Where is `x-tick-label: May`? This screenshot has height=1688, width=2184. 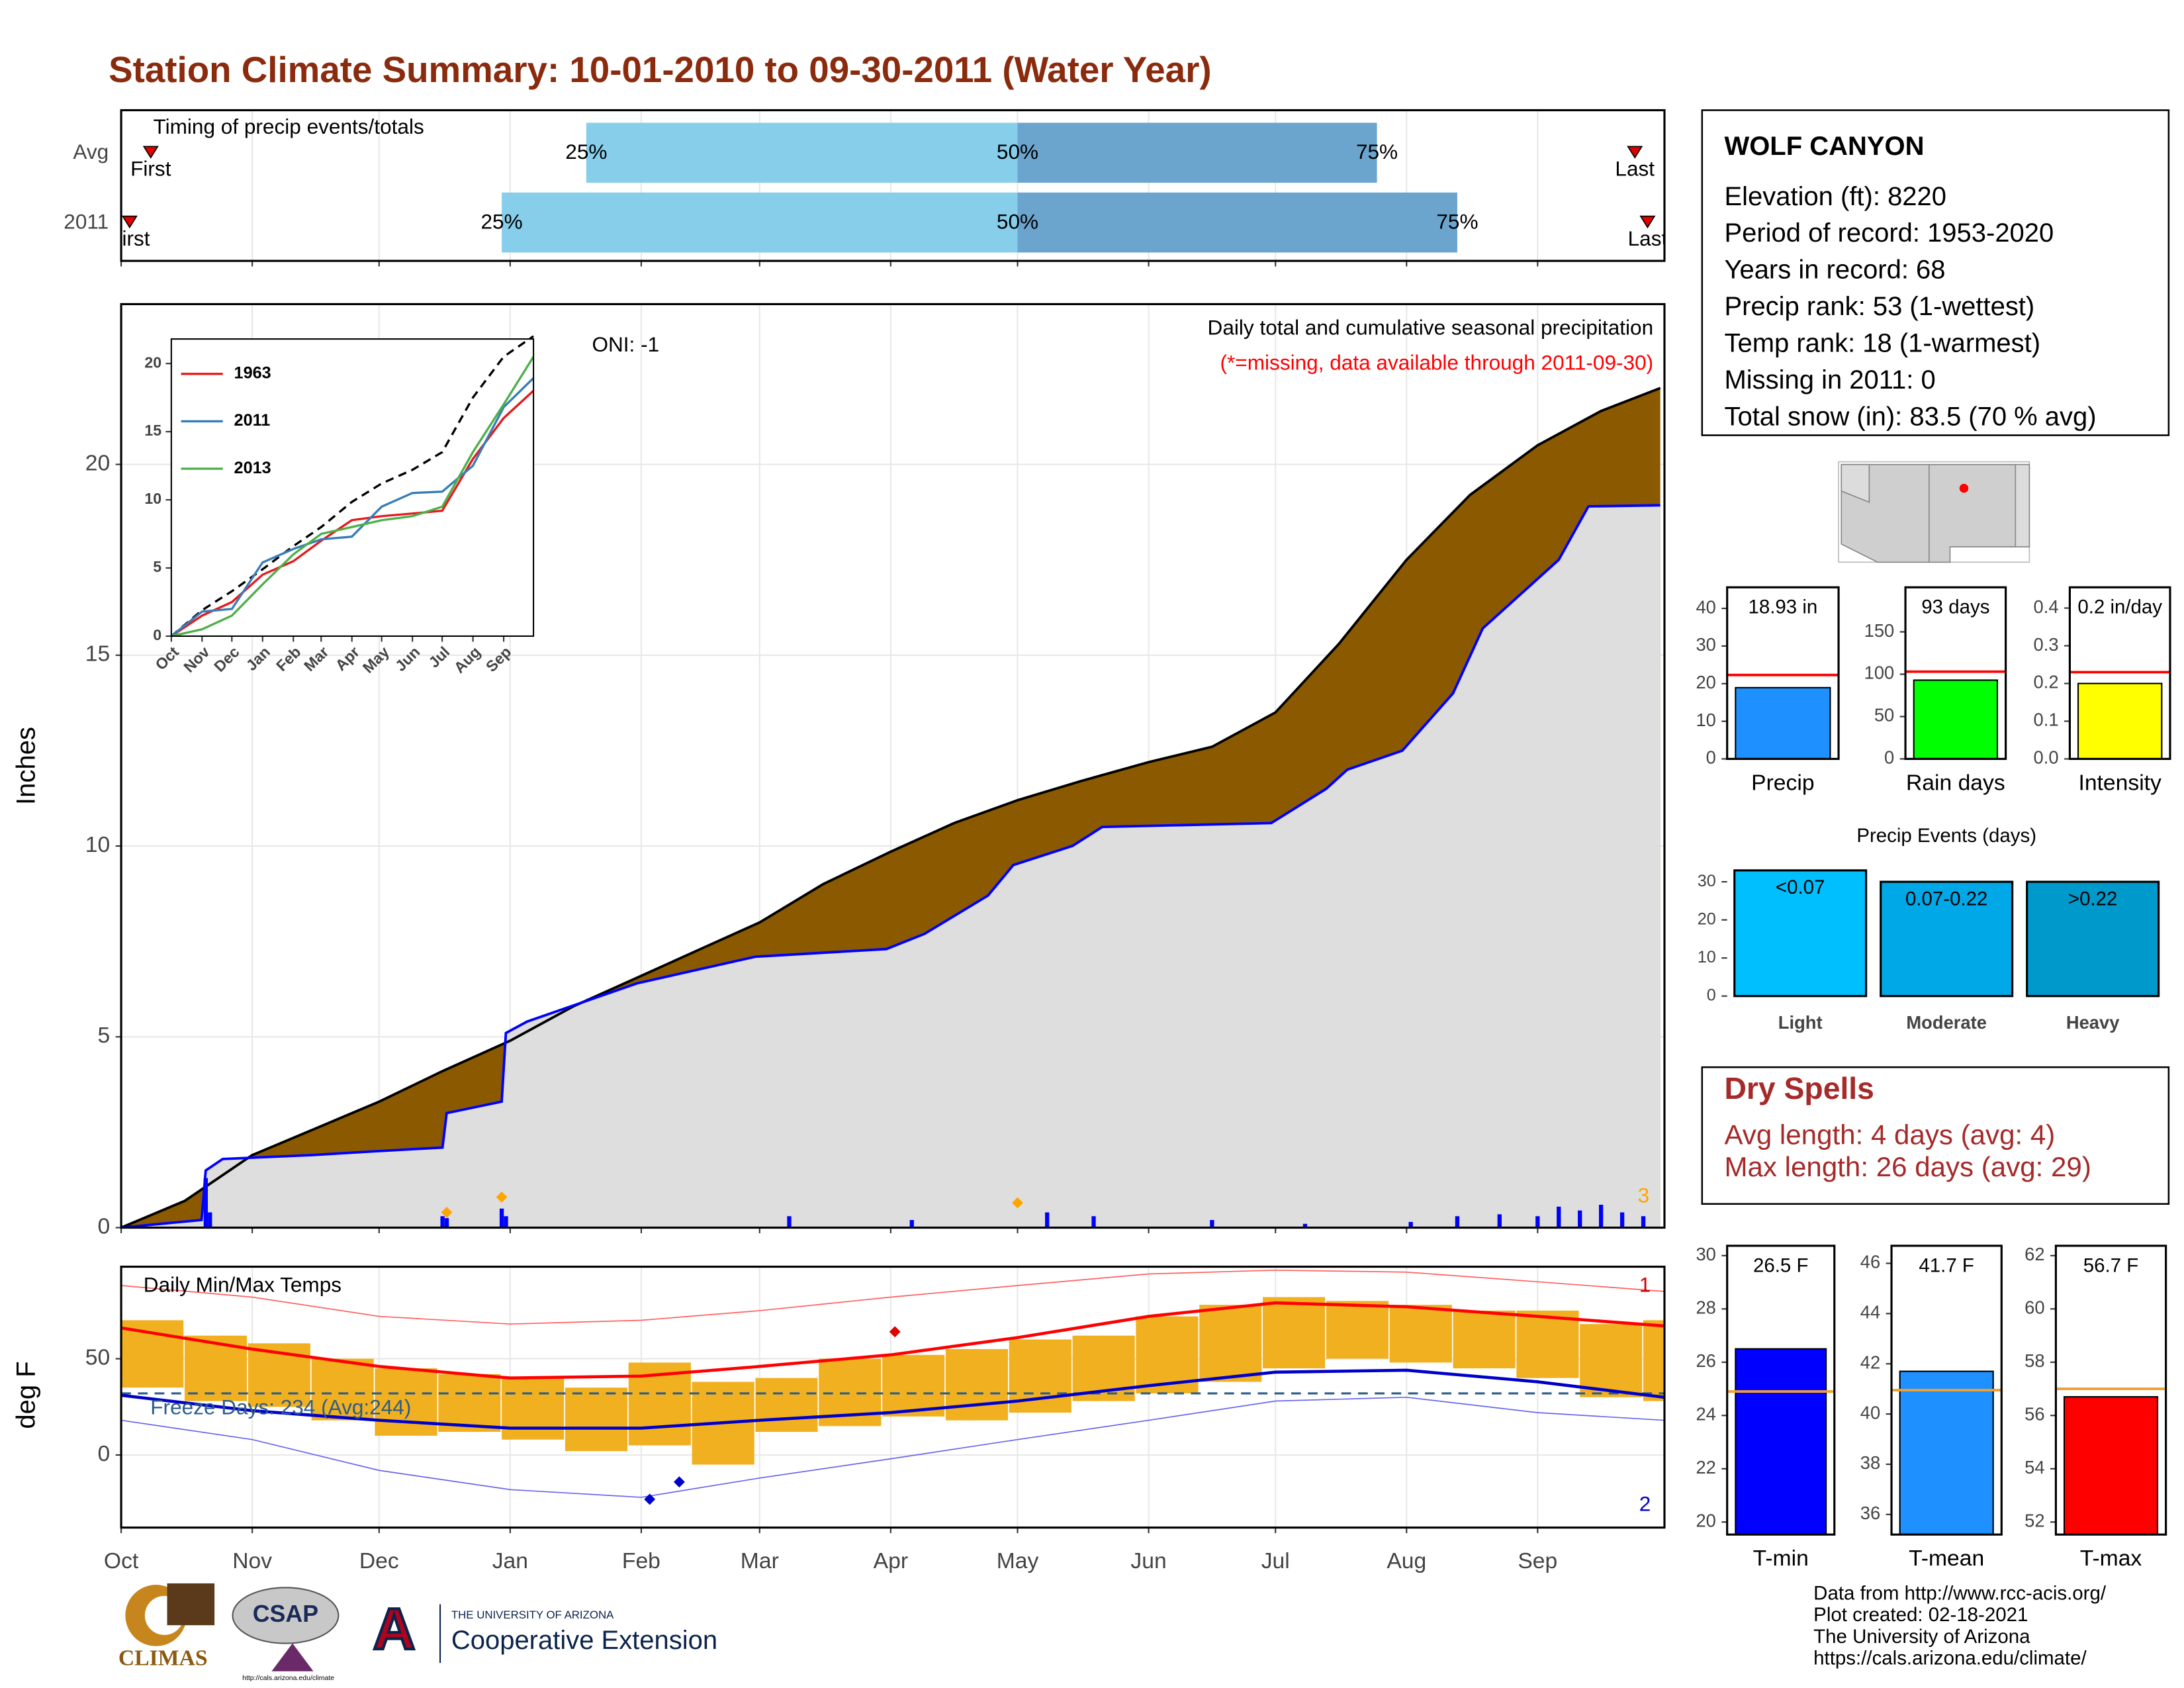
x-tick-label: May is located at coordinates (1018, 1561).